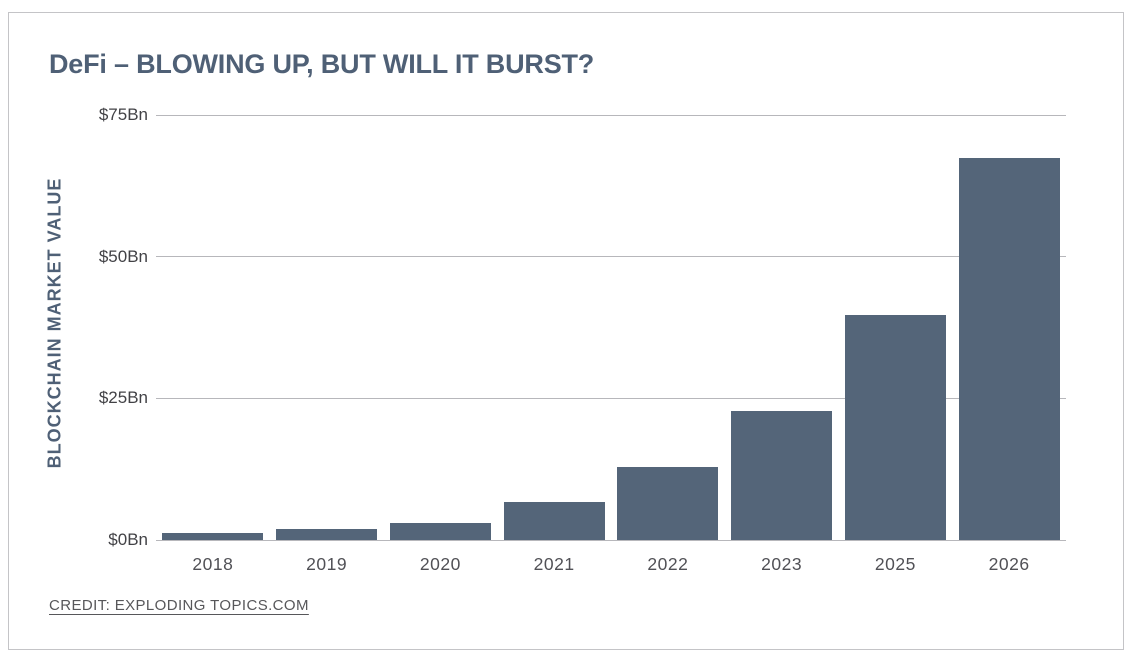  Describe the element at coordinates (1009, 564) in the screenshot. I see `x-tick-label: 2026` at that location.